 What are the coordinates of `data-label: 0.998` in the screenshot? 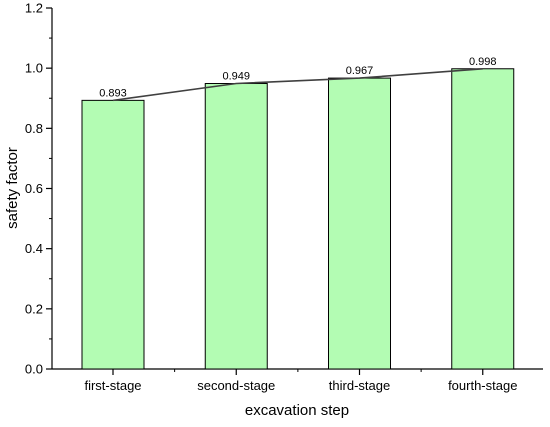 It's located at (483, 62).